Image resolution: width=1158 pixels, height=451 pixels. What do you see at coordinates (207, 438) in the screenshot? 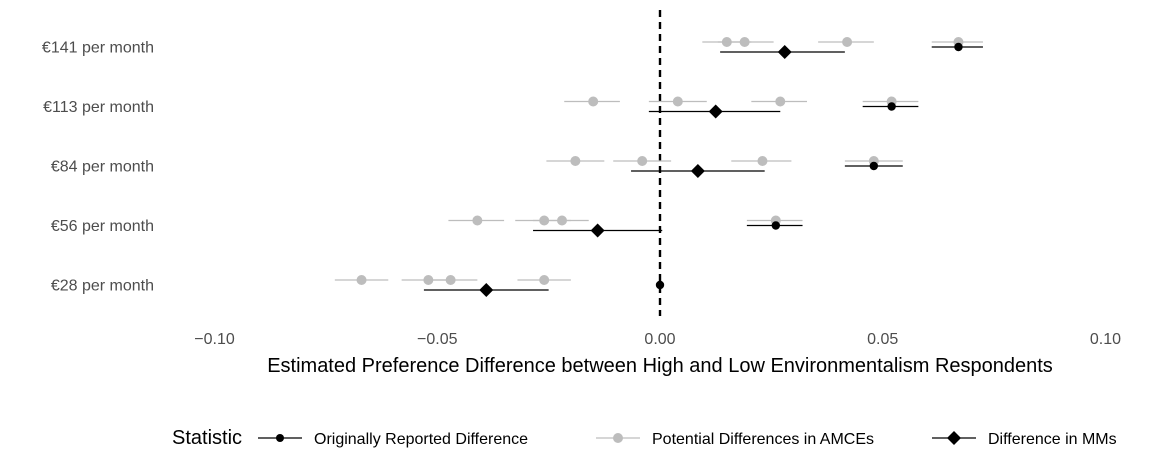
I see `legend-title: Statistic` at bounding box center [207, 438].